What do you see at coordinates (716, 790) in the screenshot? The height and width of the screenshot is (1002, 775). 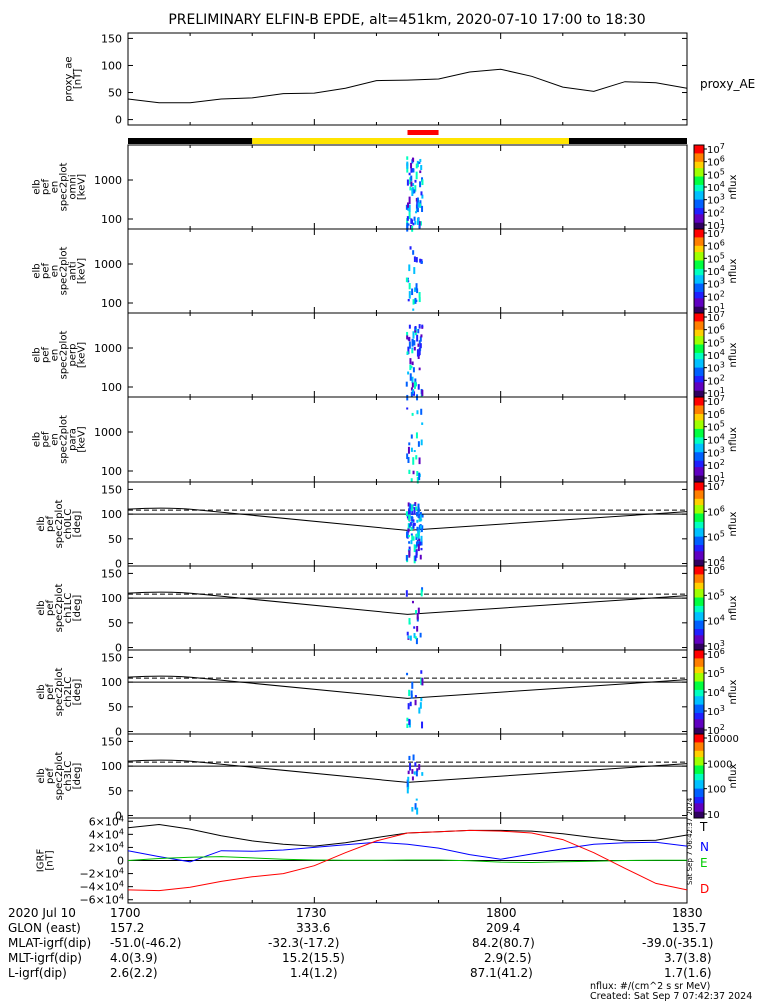 I see `colorbar-tick-label: 100` at bounding box center [716, 790].